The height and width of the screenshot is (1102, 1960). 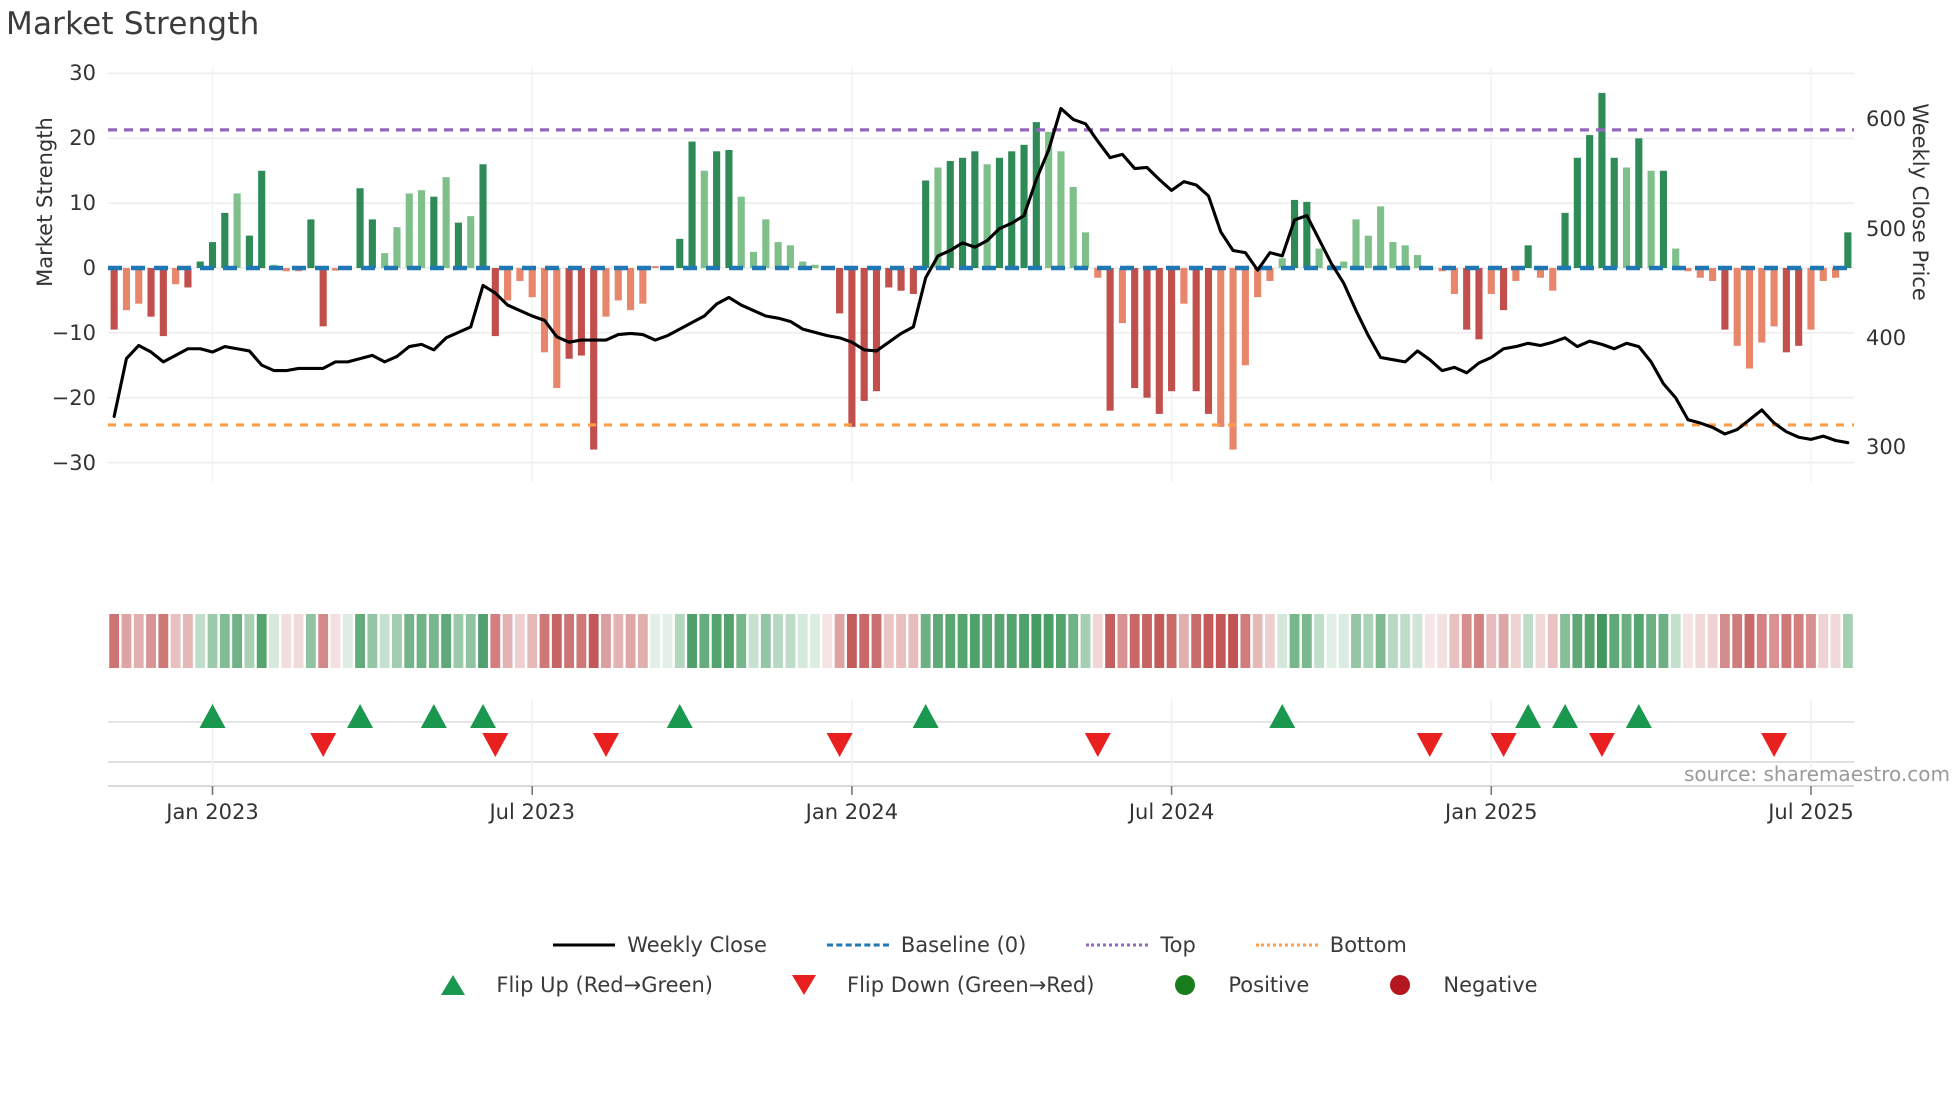 What do you see at coordinates (73, 332) in the screenshot?
I see `y-axis-left-tick-label: −10` at bounding box center [73, 332].